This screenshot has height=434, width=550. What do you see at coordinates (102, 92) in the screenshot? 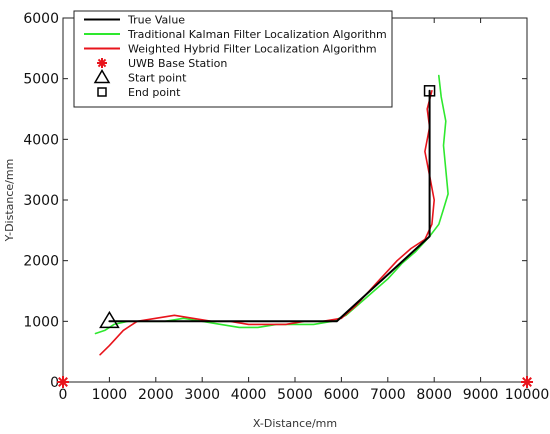
I see `legend-square-swatch` at bounding box center [102, 92].